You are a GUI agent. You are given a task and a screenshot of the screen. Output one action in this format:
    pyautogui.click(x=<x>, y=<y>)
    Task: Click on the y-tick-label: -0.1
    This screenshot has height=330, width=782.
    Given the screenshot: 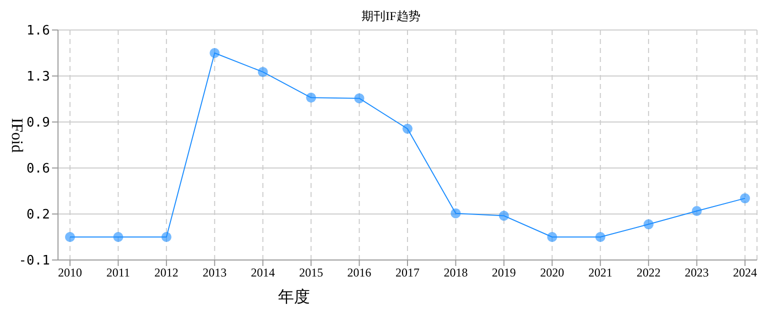 What is the action you would take?
    pyautogui.click(x=34, y=261)
    